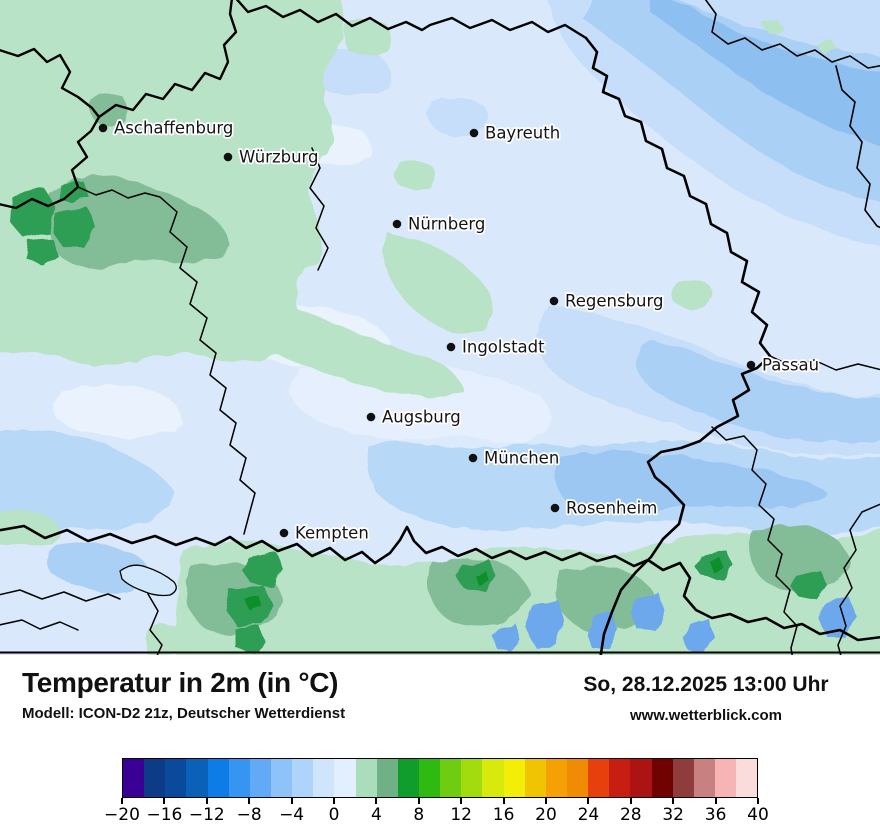 This screenshot has width=880, height=830. Describe the element at coordinates (706, 684) in the screenshot. I see `forecast-datetime: So, 28.12.2025 13:00 Uhr` at that location.